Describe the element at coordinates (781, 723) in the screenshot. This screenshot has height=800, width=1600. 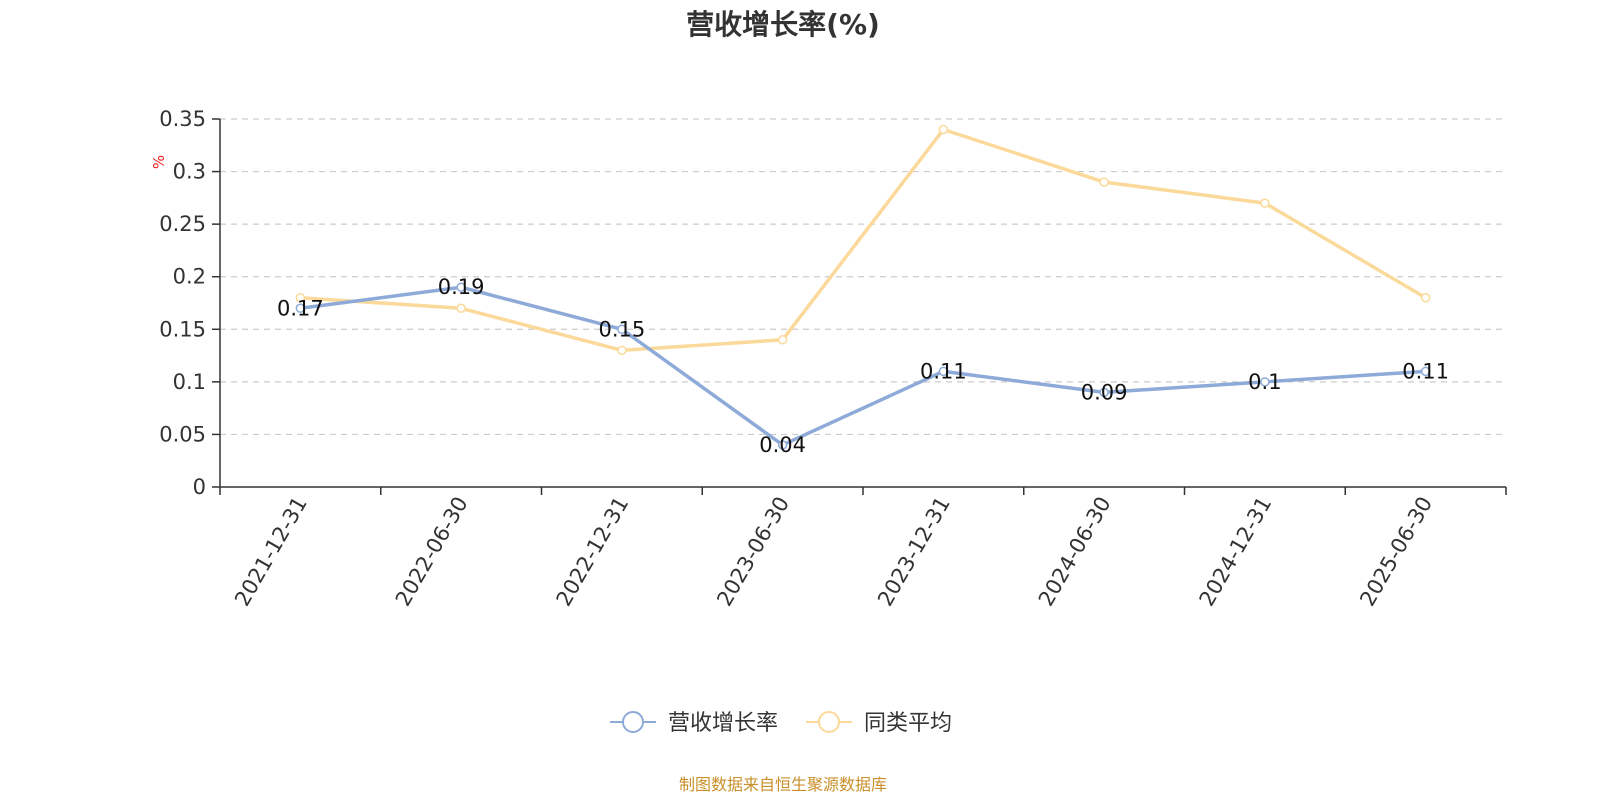
I see `legend: 营收增长率 同类平均` at that location.